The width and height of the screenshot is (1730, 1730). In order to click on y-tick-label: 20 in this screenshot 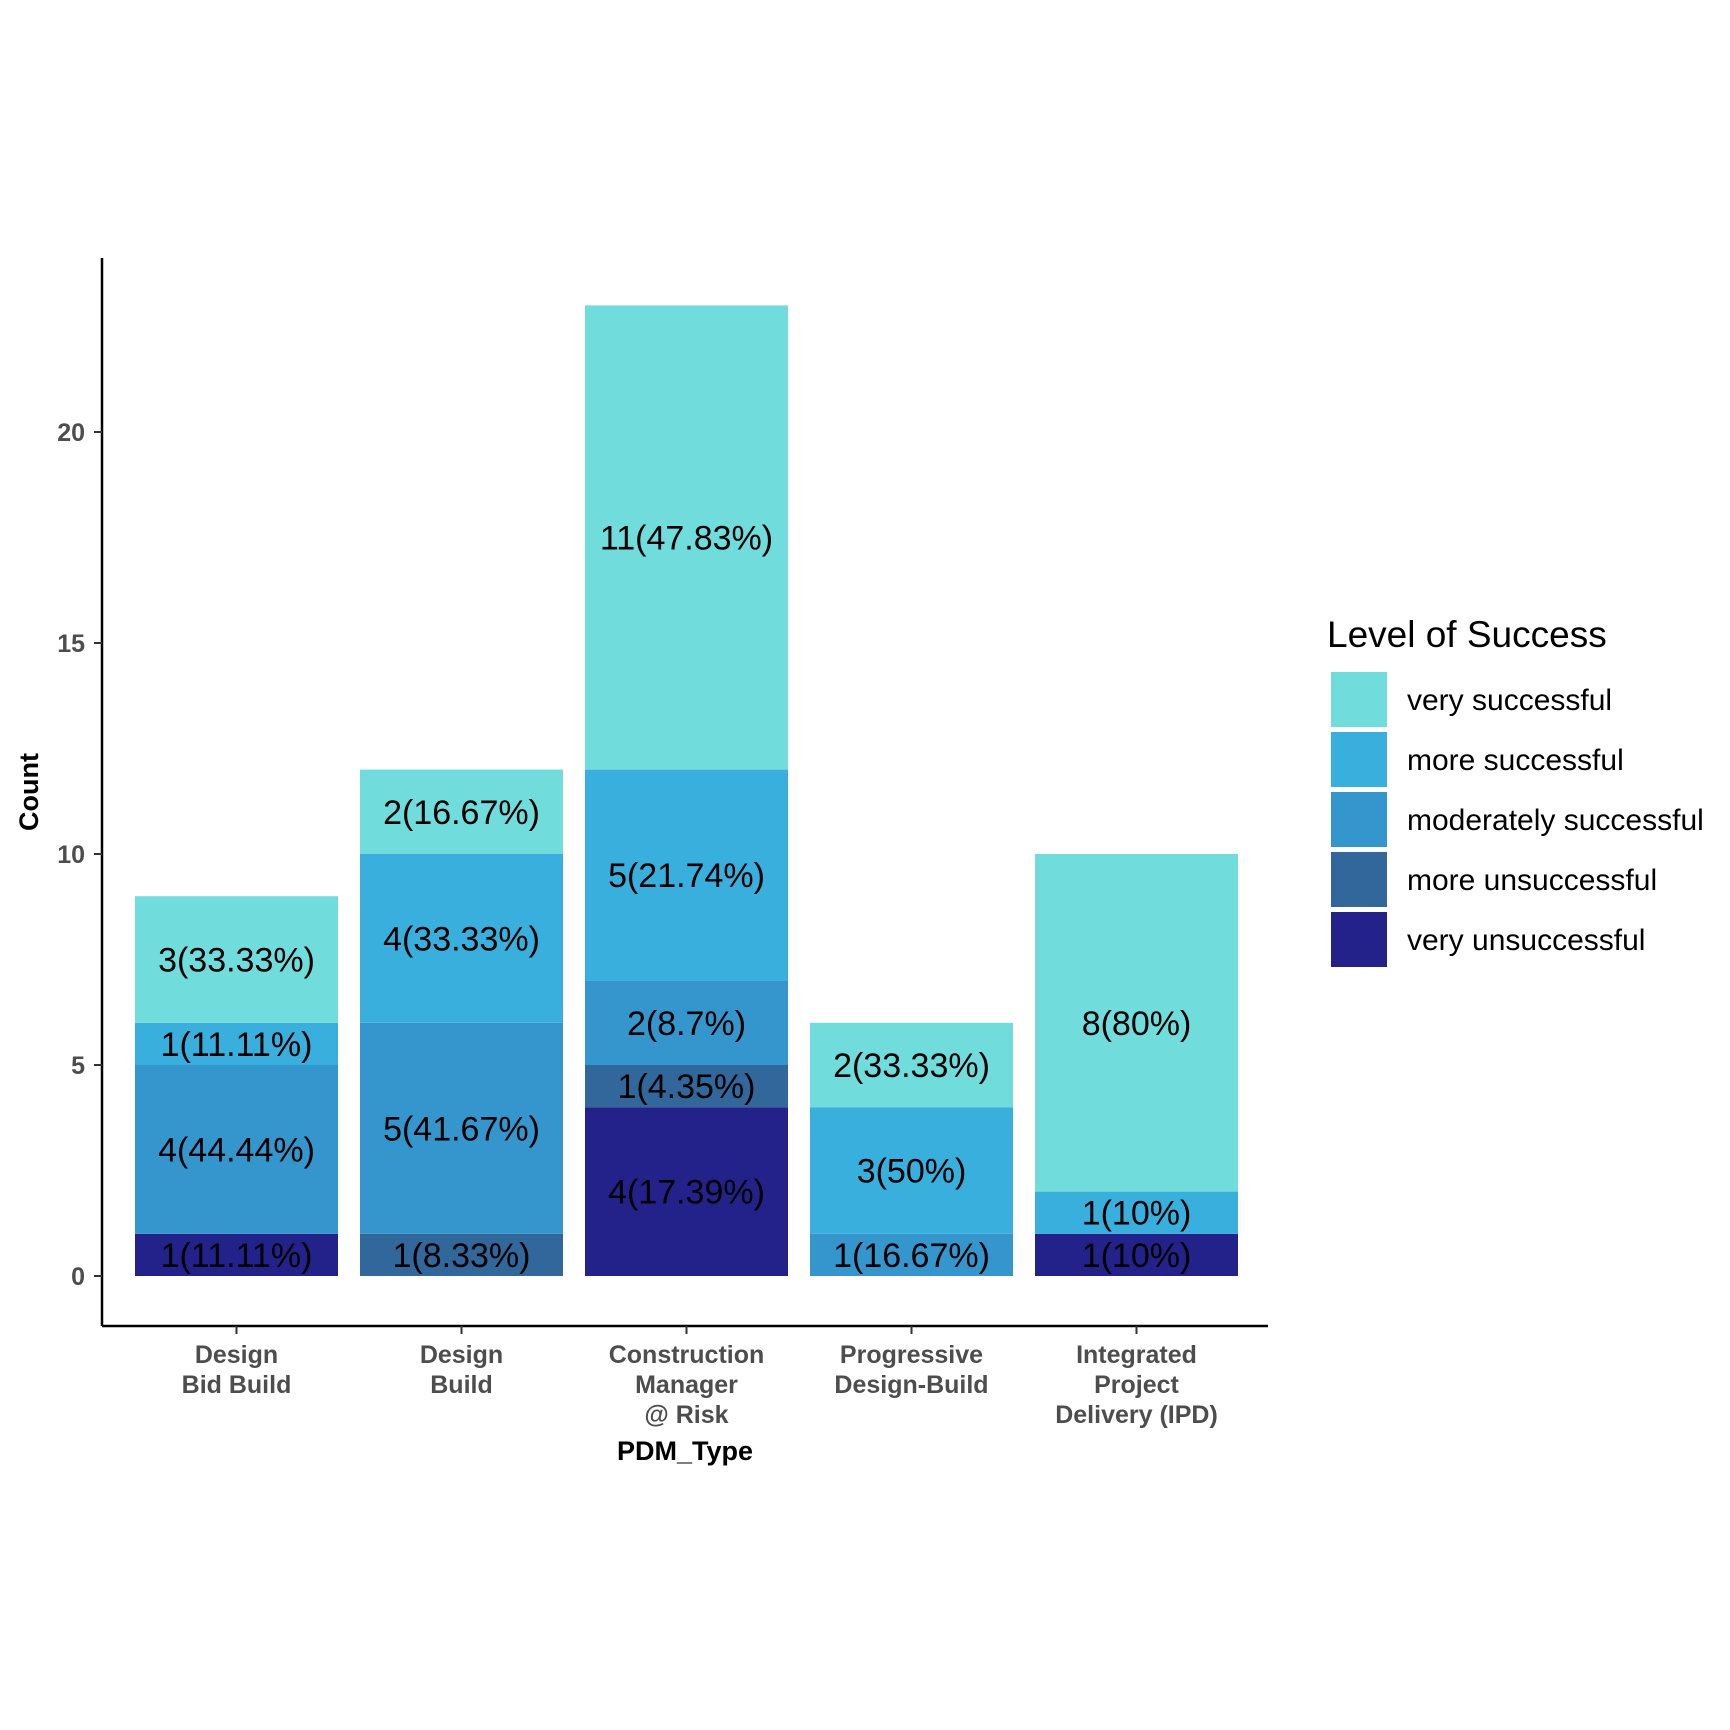, I will do `click(71, 433)`.